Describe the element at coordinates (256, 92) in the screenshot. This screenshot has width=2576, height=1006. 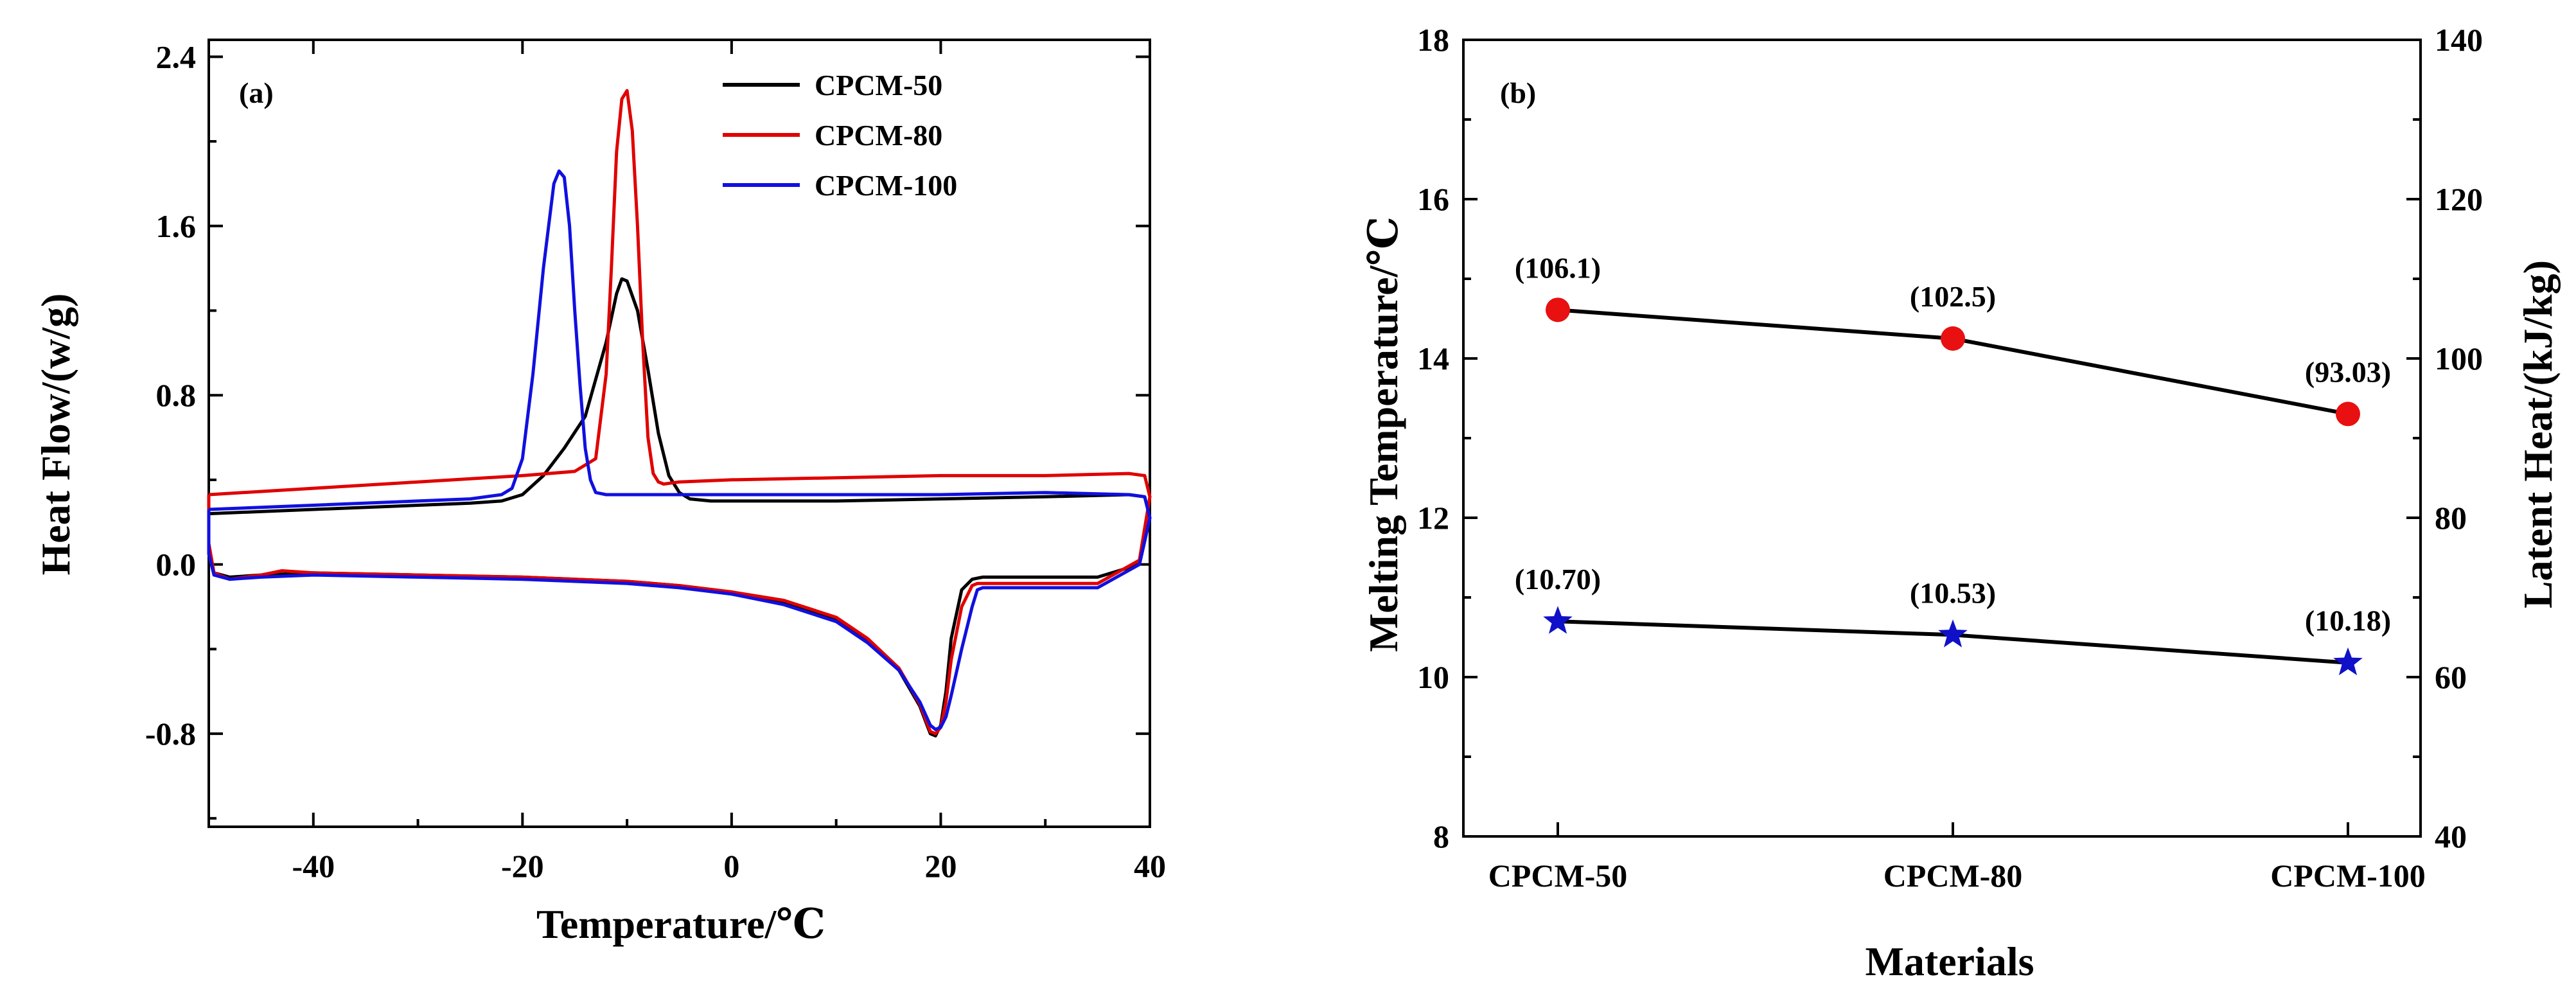
I see `panel-a-label: (a)` at that location.